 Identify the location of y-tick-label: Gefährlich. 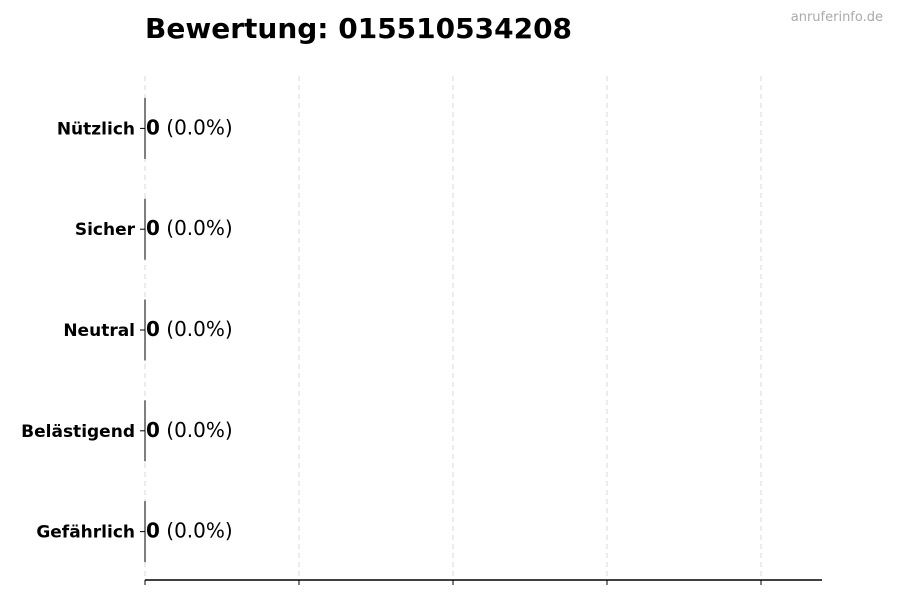
(85, 533).